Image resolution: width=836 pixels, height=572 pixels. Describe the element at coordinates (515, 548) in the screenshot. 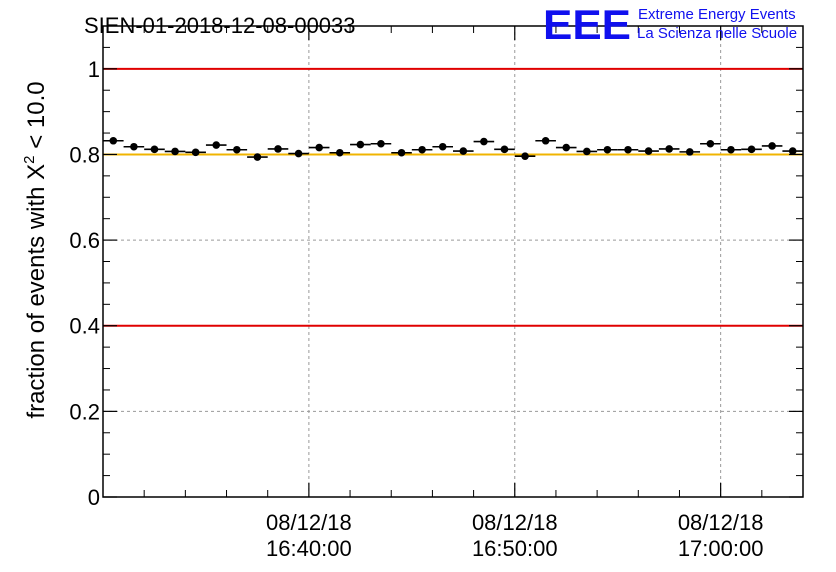

I see `x-tick-time: 16:50:00` at that location.